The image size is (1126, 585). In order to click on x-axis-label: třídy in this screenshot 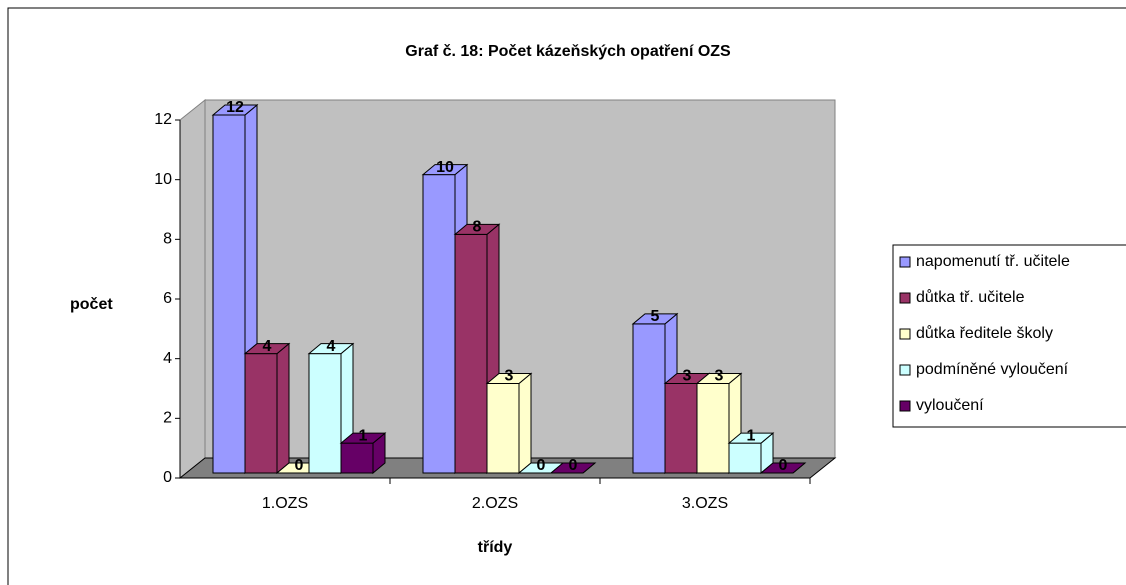, I will do `click(495, 547)`.